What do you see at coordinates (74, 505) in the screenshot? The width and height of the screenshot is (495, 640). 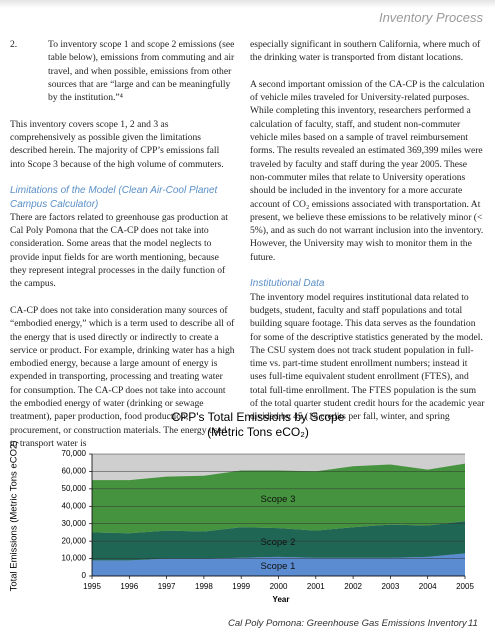 I see `y-tick-label: 40,000` at bounding box center [74, 505].